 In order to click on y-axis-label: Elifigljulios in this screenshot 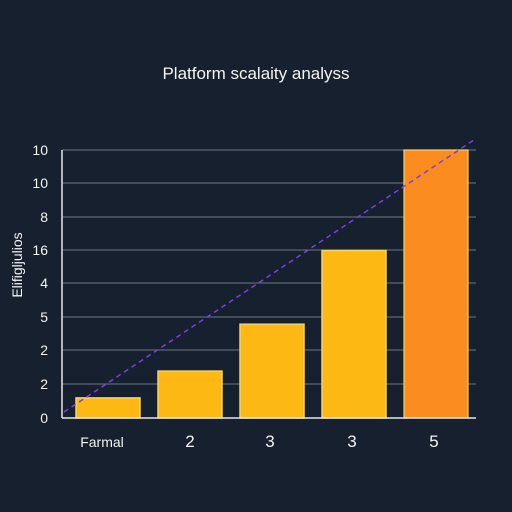, I will do `click(17, 264)`.